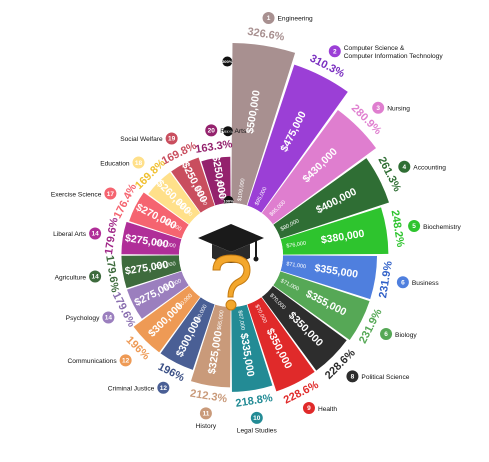 Image resolution: width=489 pixels, height=462 pixels. I want to click on category-name: Accounting, so click(429, 167).